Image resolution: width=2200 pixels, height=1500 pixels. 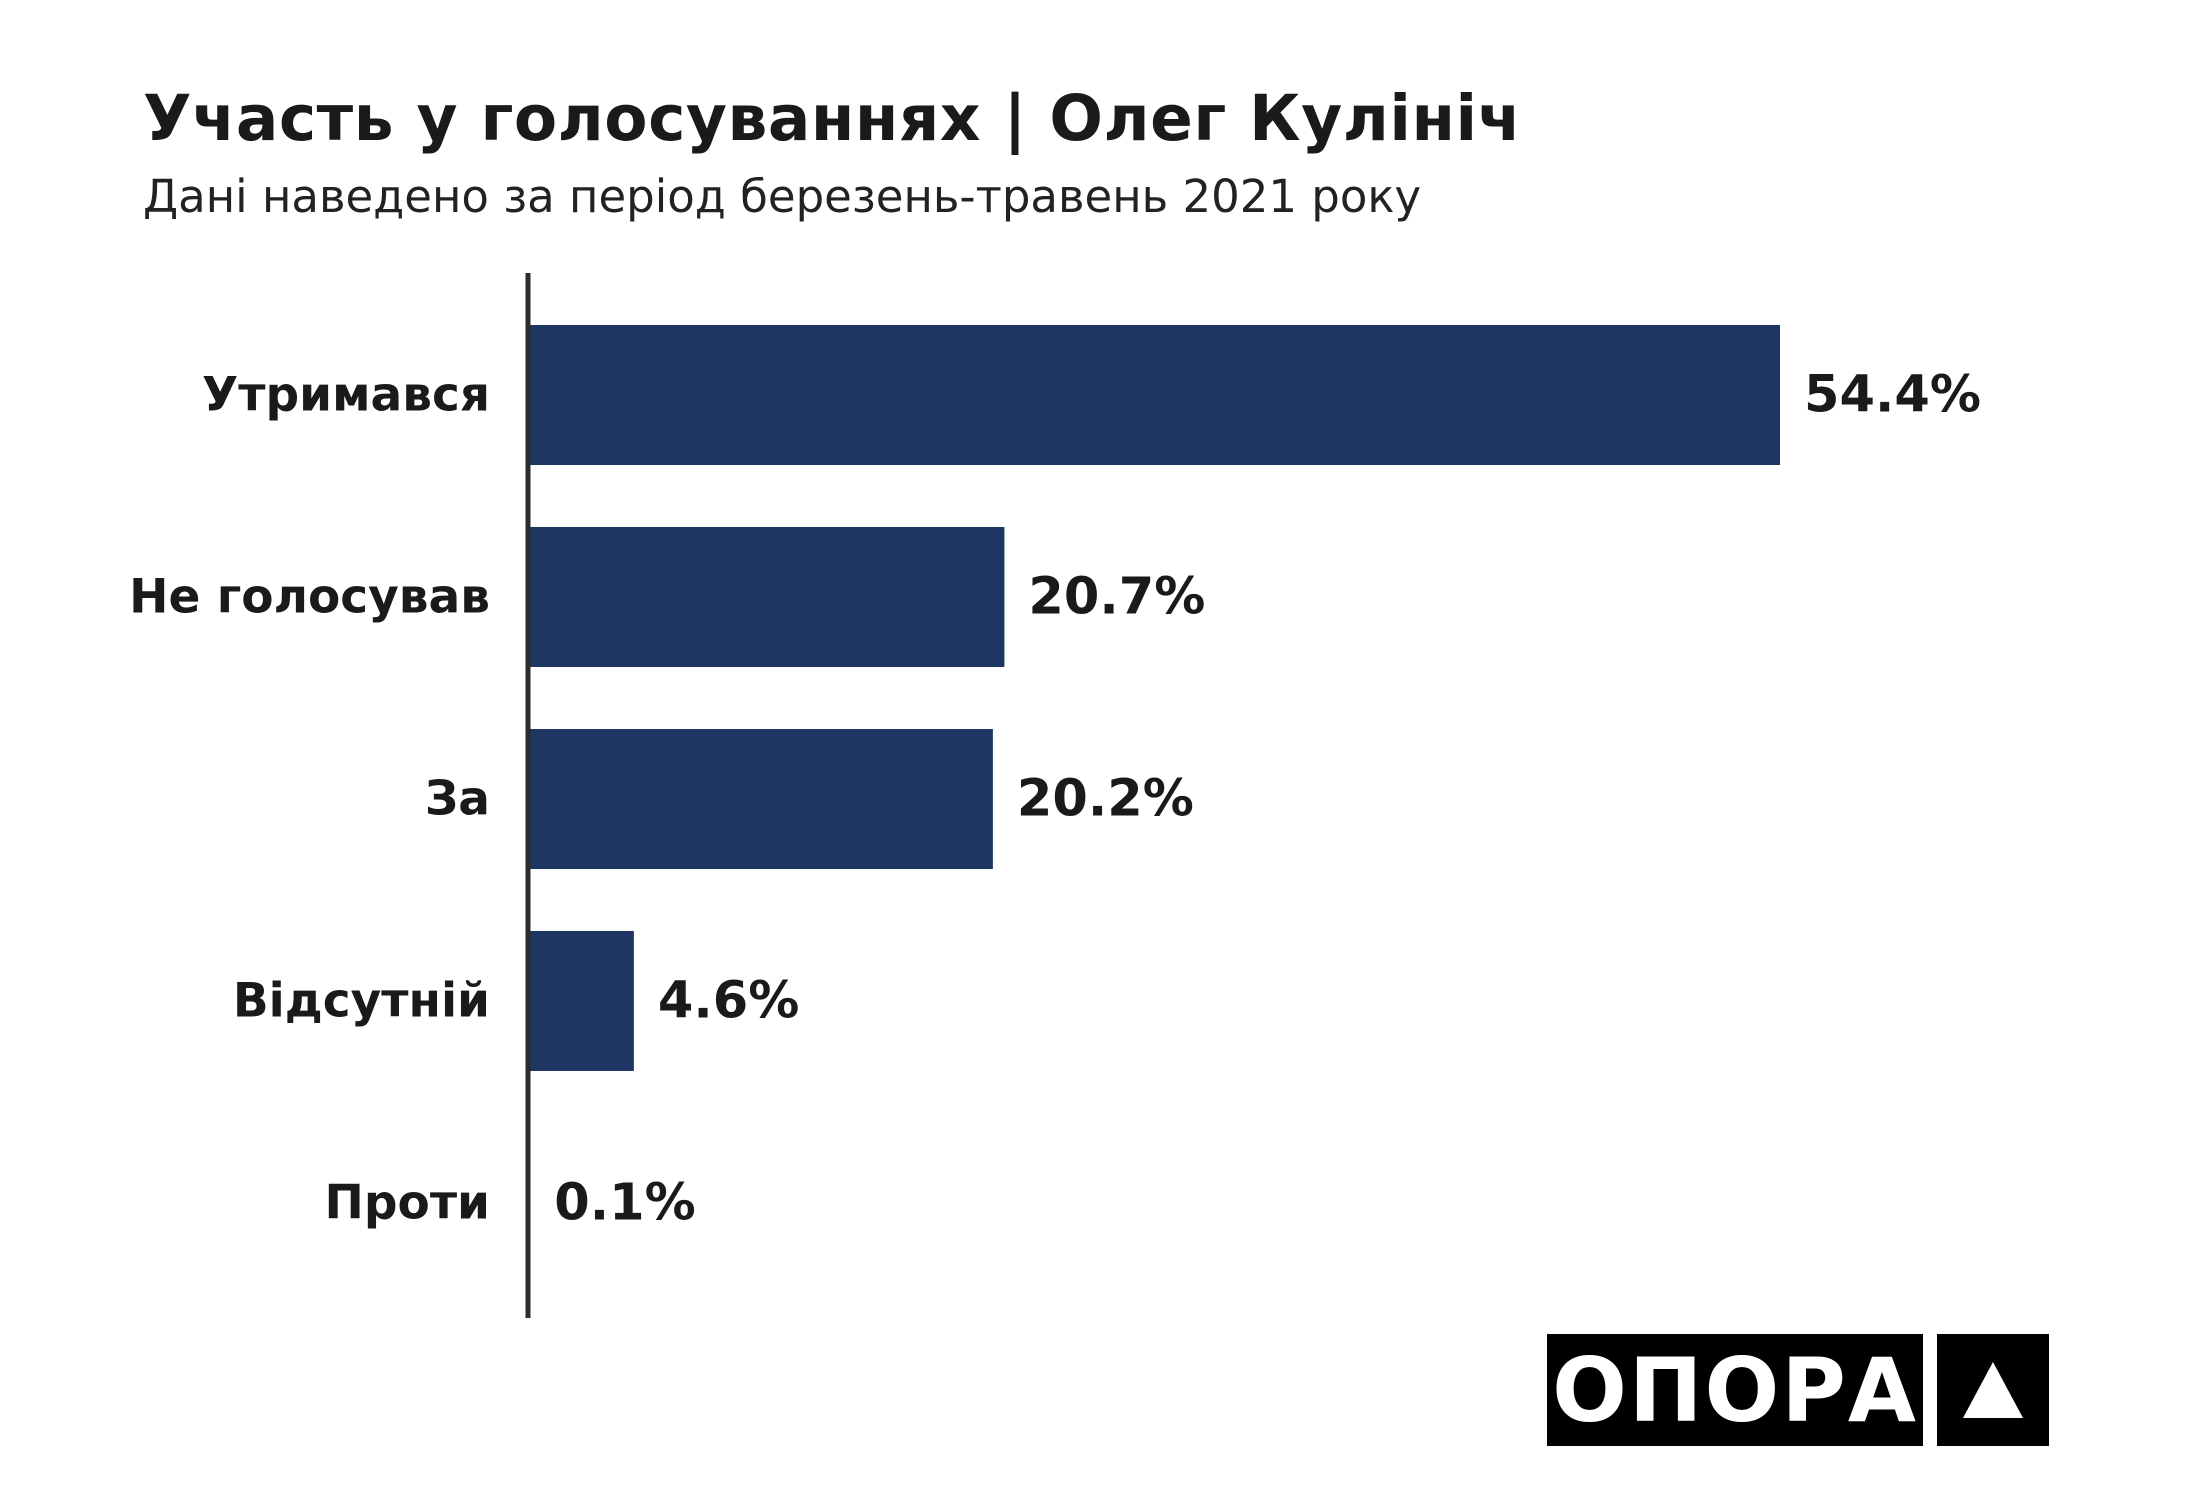 I want to click on value-label: 4.6%, so click(x=728, y=1001).